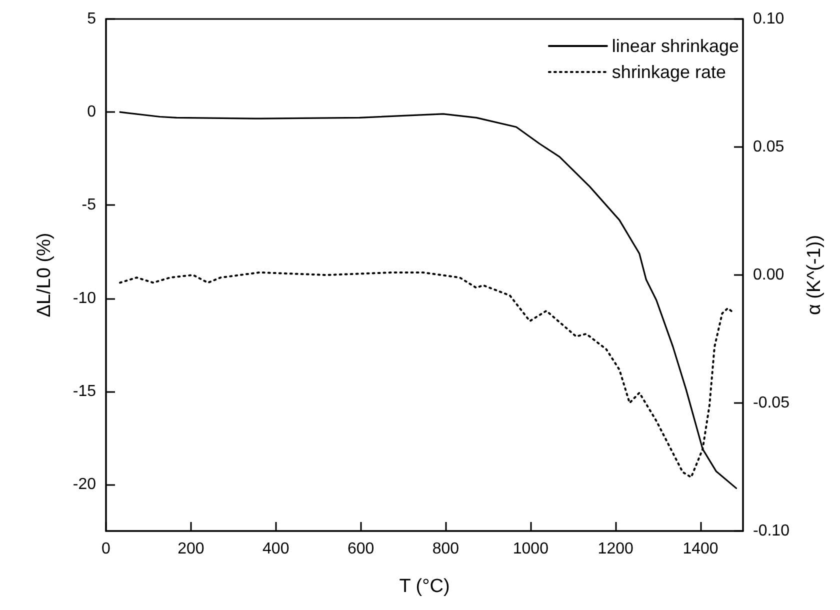 The height and width of the screenshot is (610, 840). What do you see at coordinates (84, 298) in the screenshot?
I see `y-tick-label: -10` at bounding box center [84, 298].